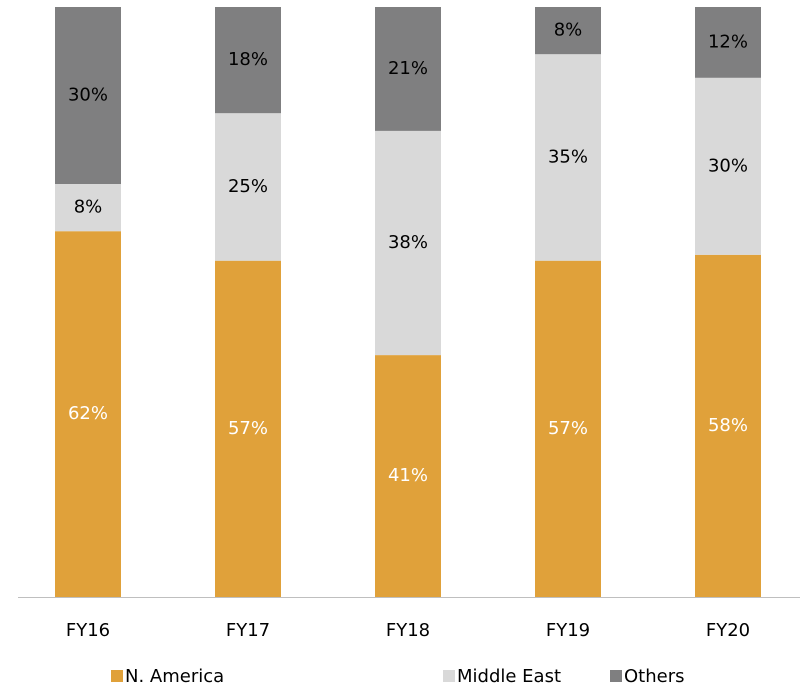  I want to click on data-label: 35%, so click(568, 156).